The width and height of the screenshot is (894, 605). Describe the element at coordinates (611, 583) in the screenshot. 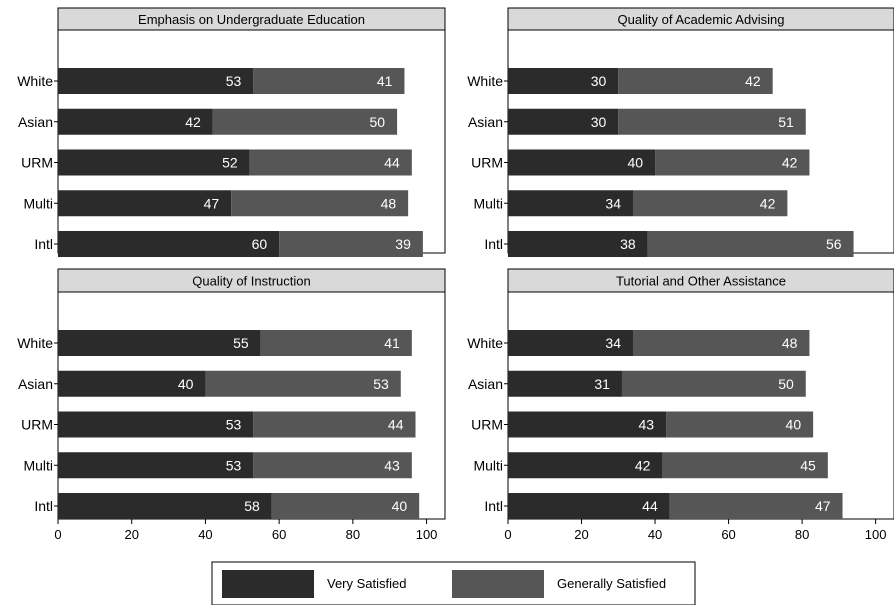

I see `legend-label: Generally Satisfied` at that location.